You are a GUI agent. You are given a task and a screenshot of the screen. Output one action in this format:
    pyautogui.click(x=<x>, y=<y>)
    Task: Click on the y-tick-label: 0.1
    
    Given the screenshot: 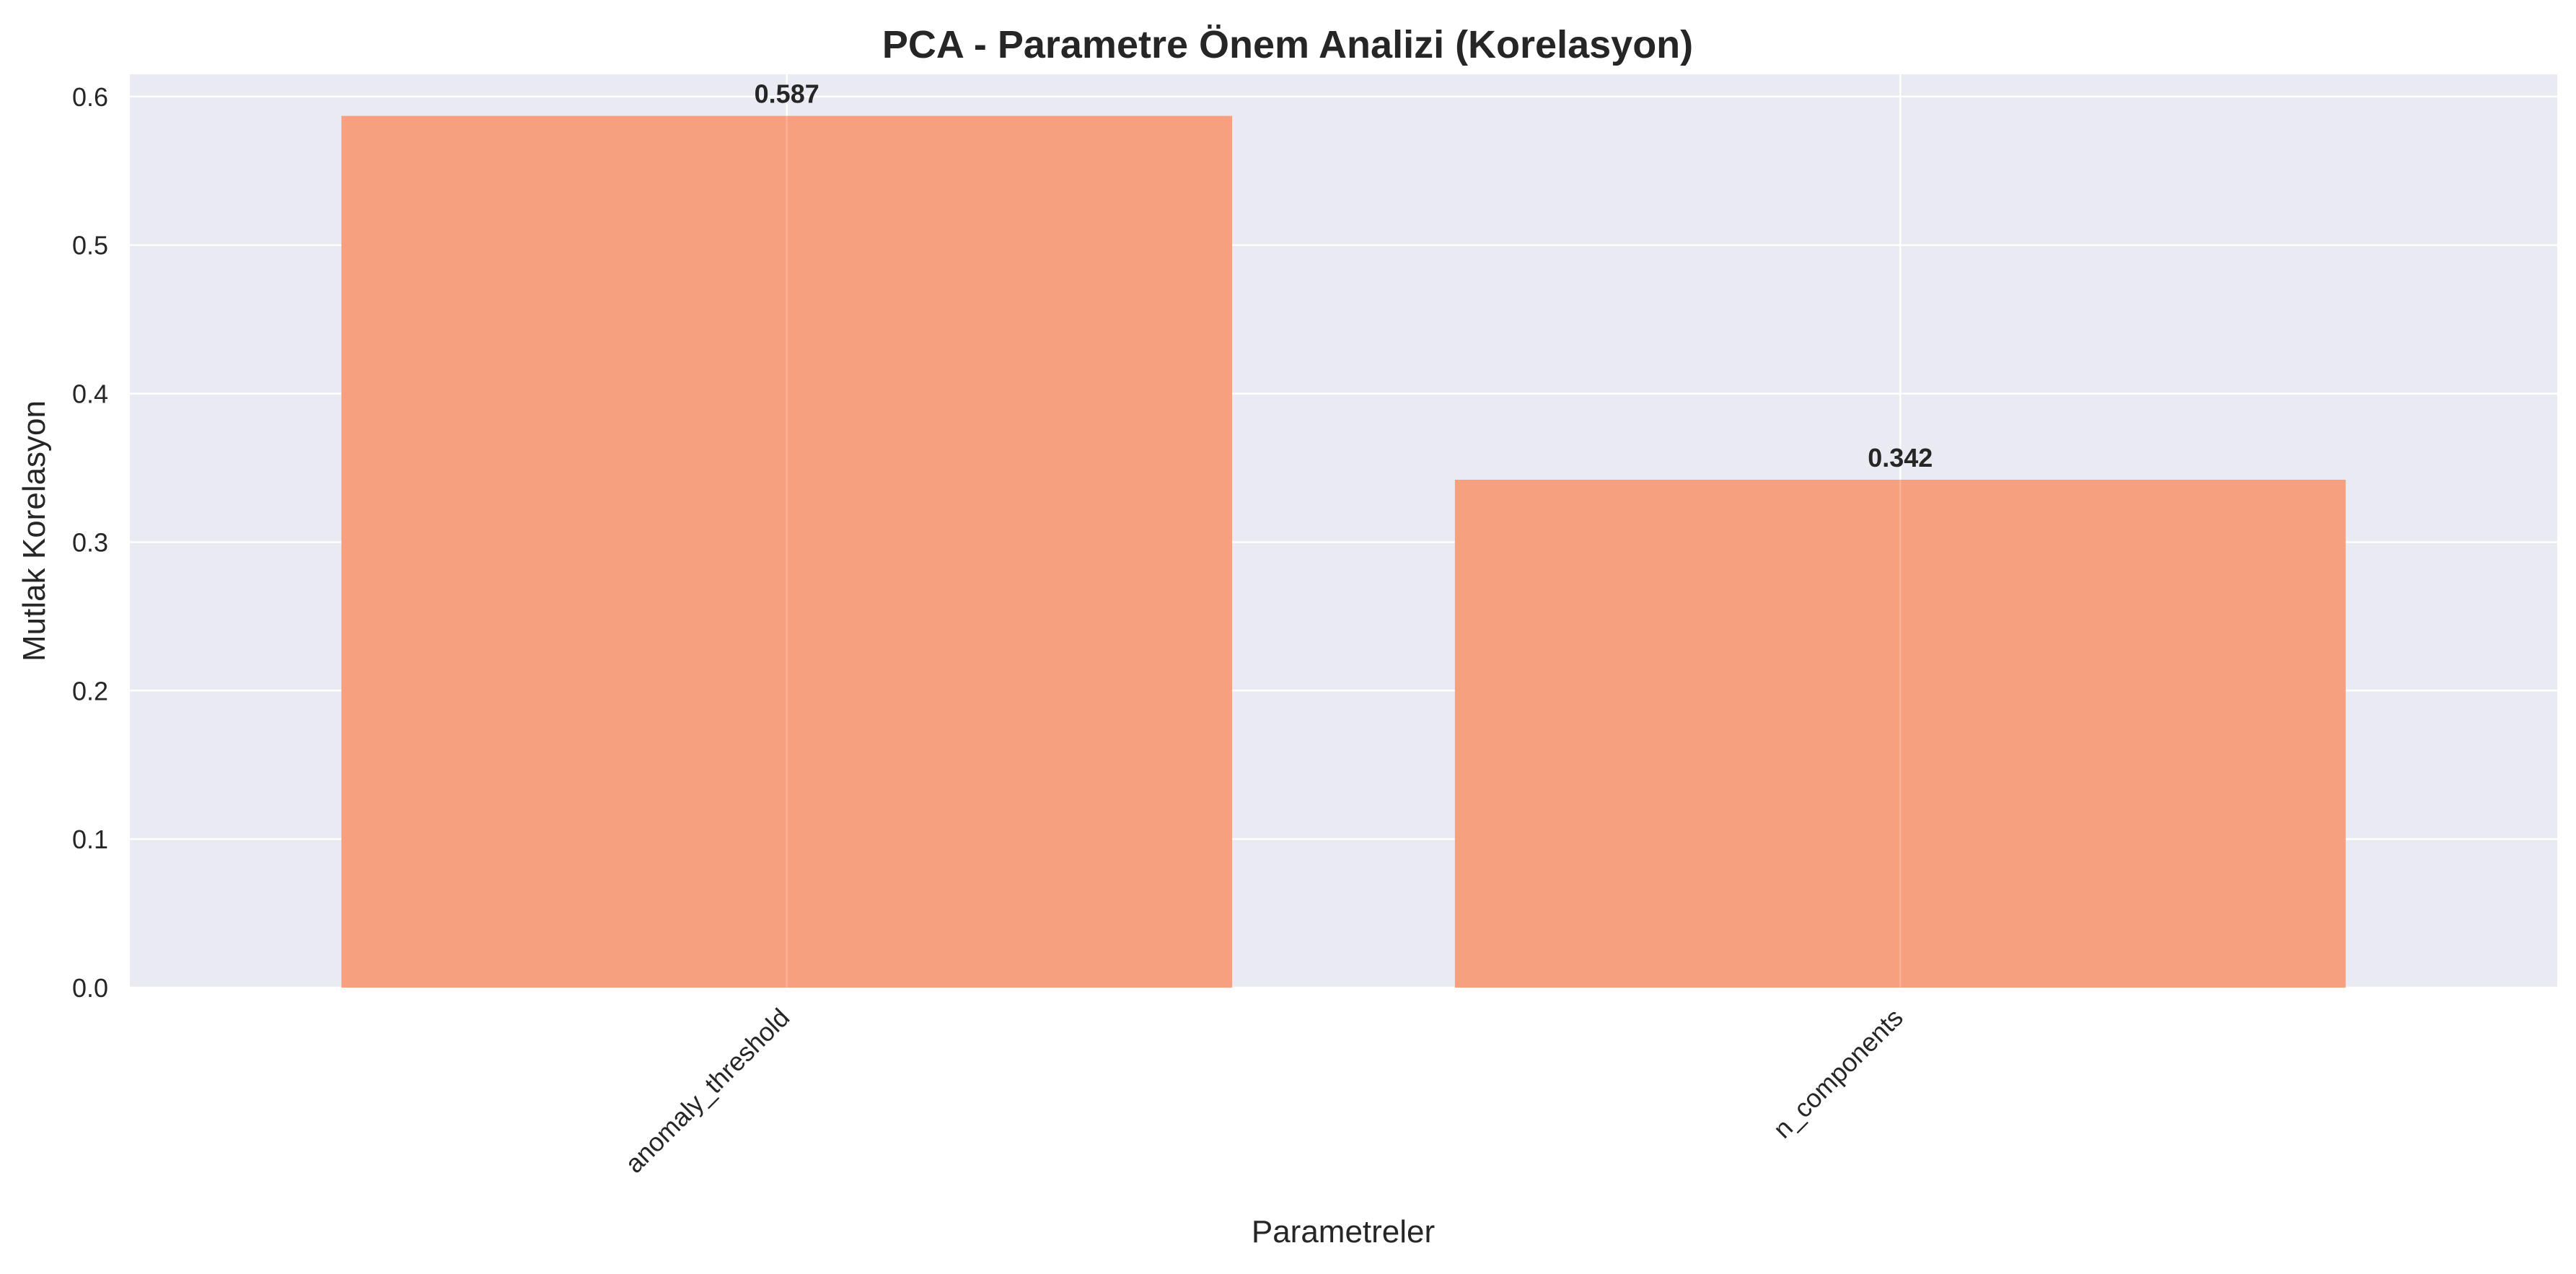 What is the action you would take?
    pyautogui.click(x=90, y=839)
    